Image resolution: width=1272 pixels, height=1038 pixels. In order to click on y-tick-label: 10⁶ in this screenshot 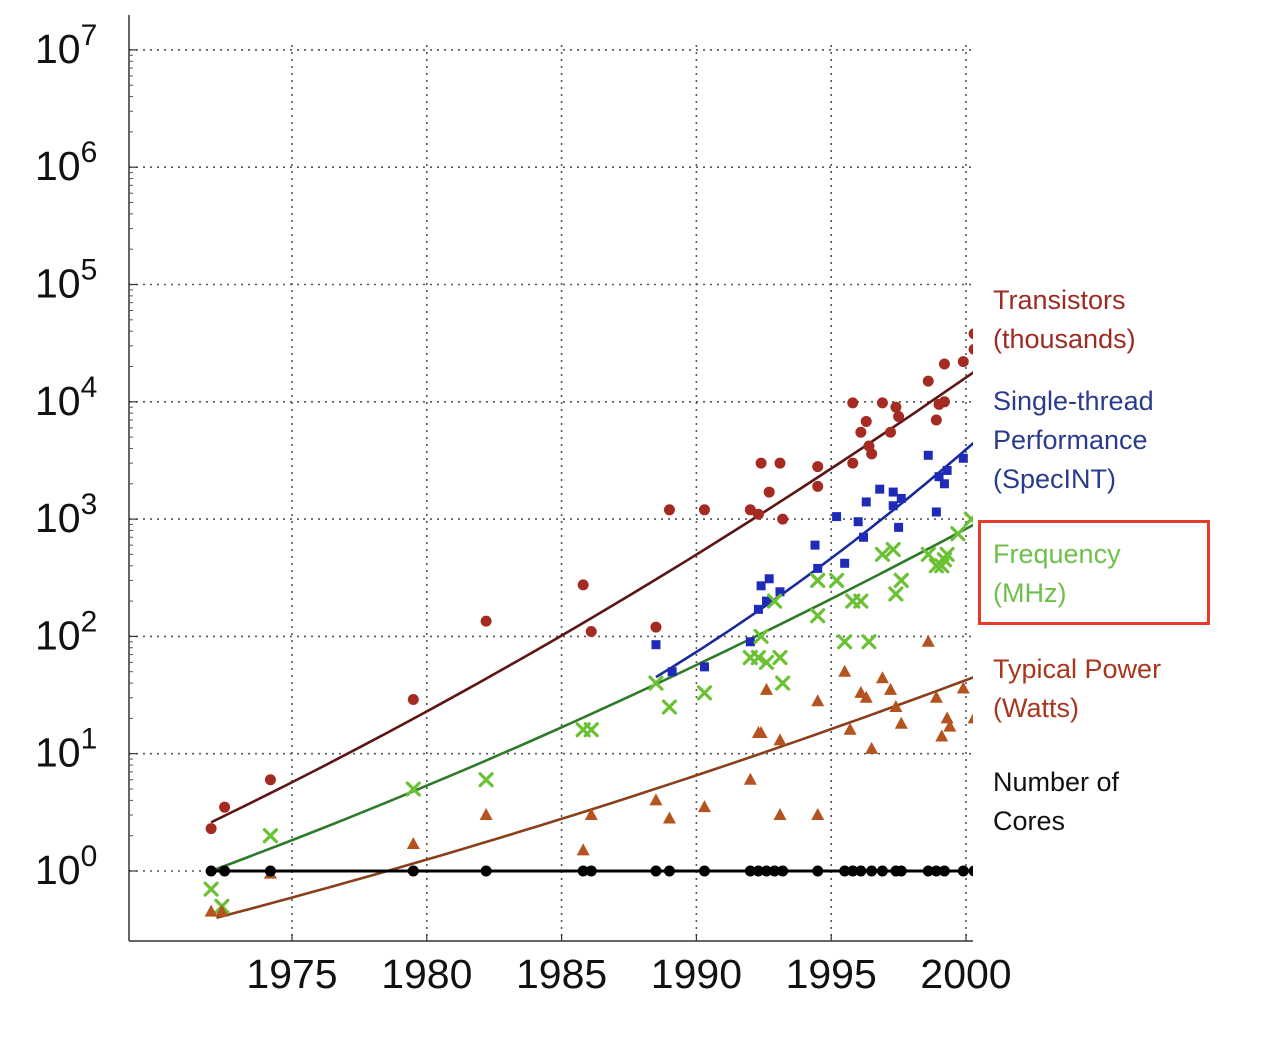, I will do `click(66, 162)`.